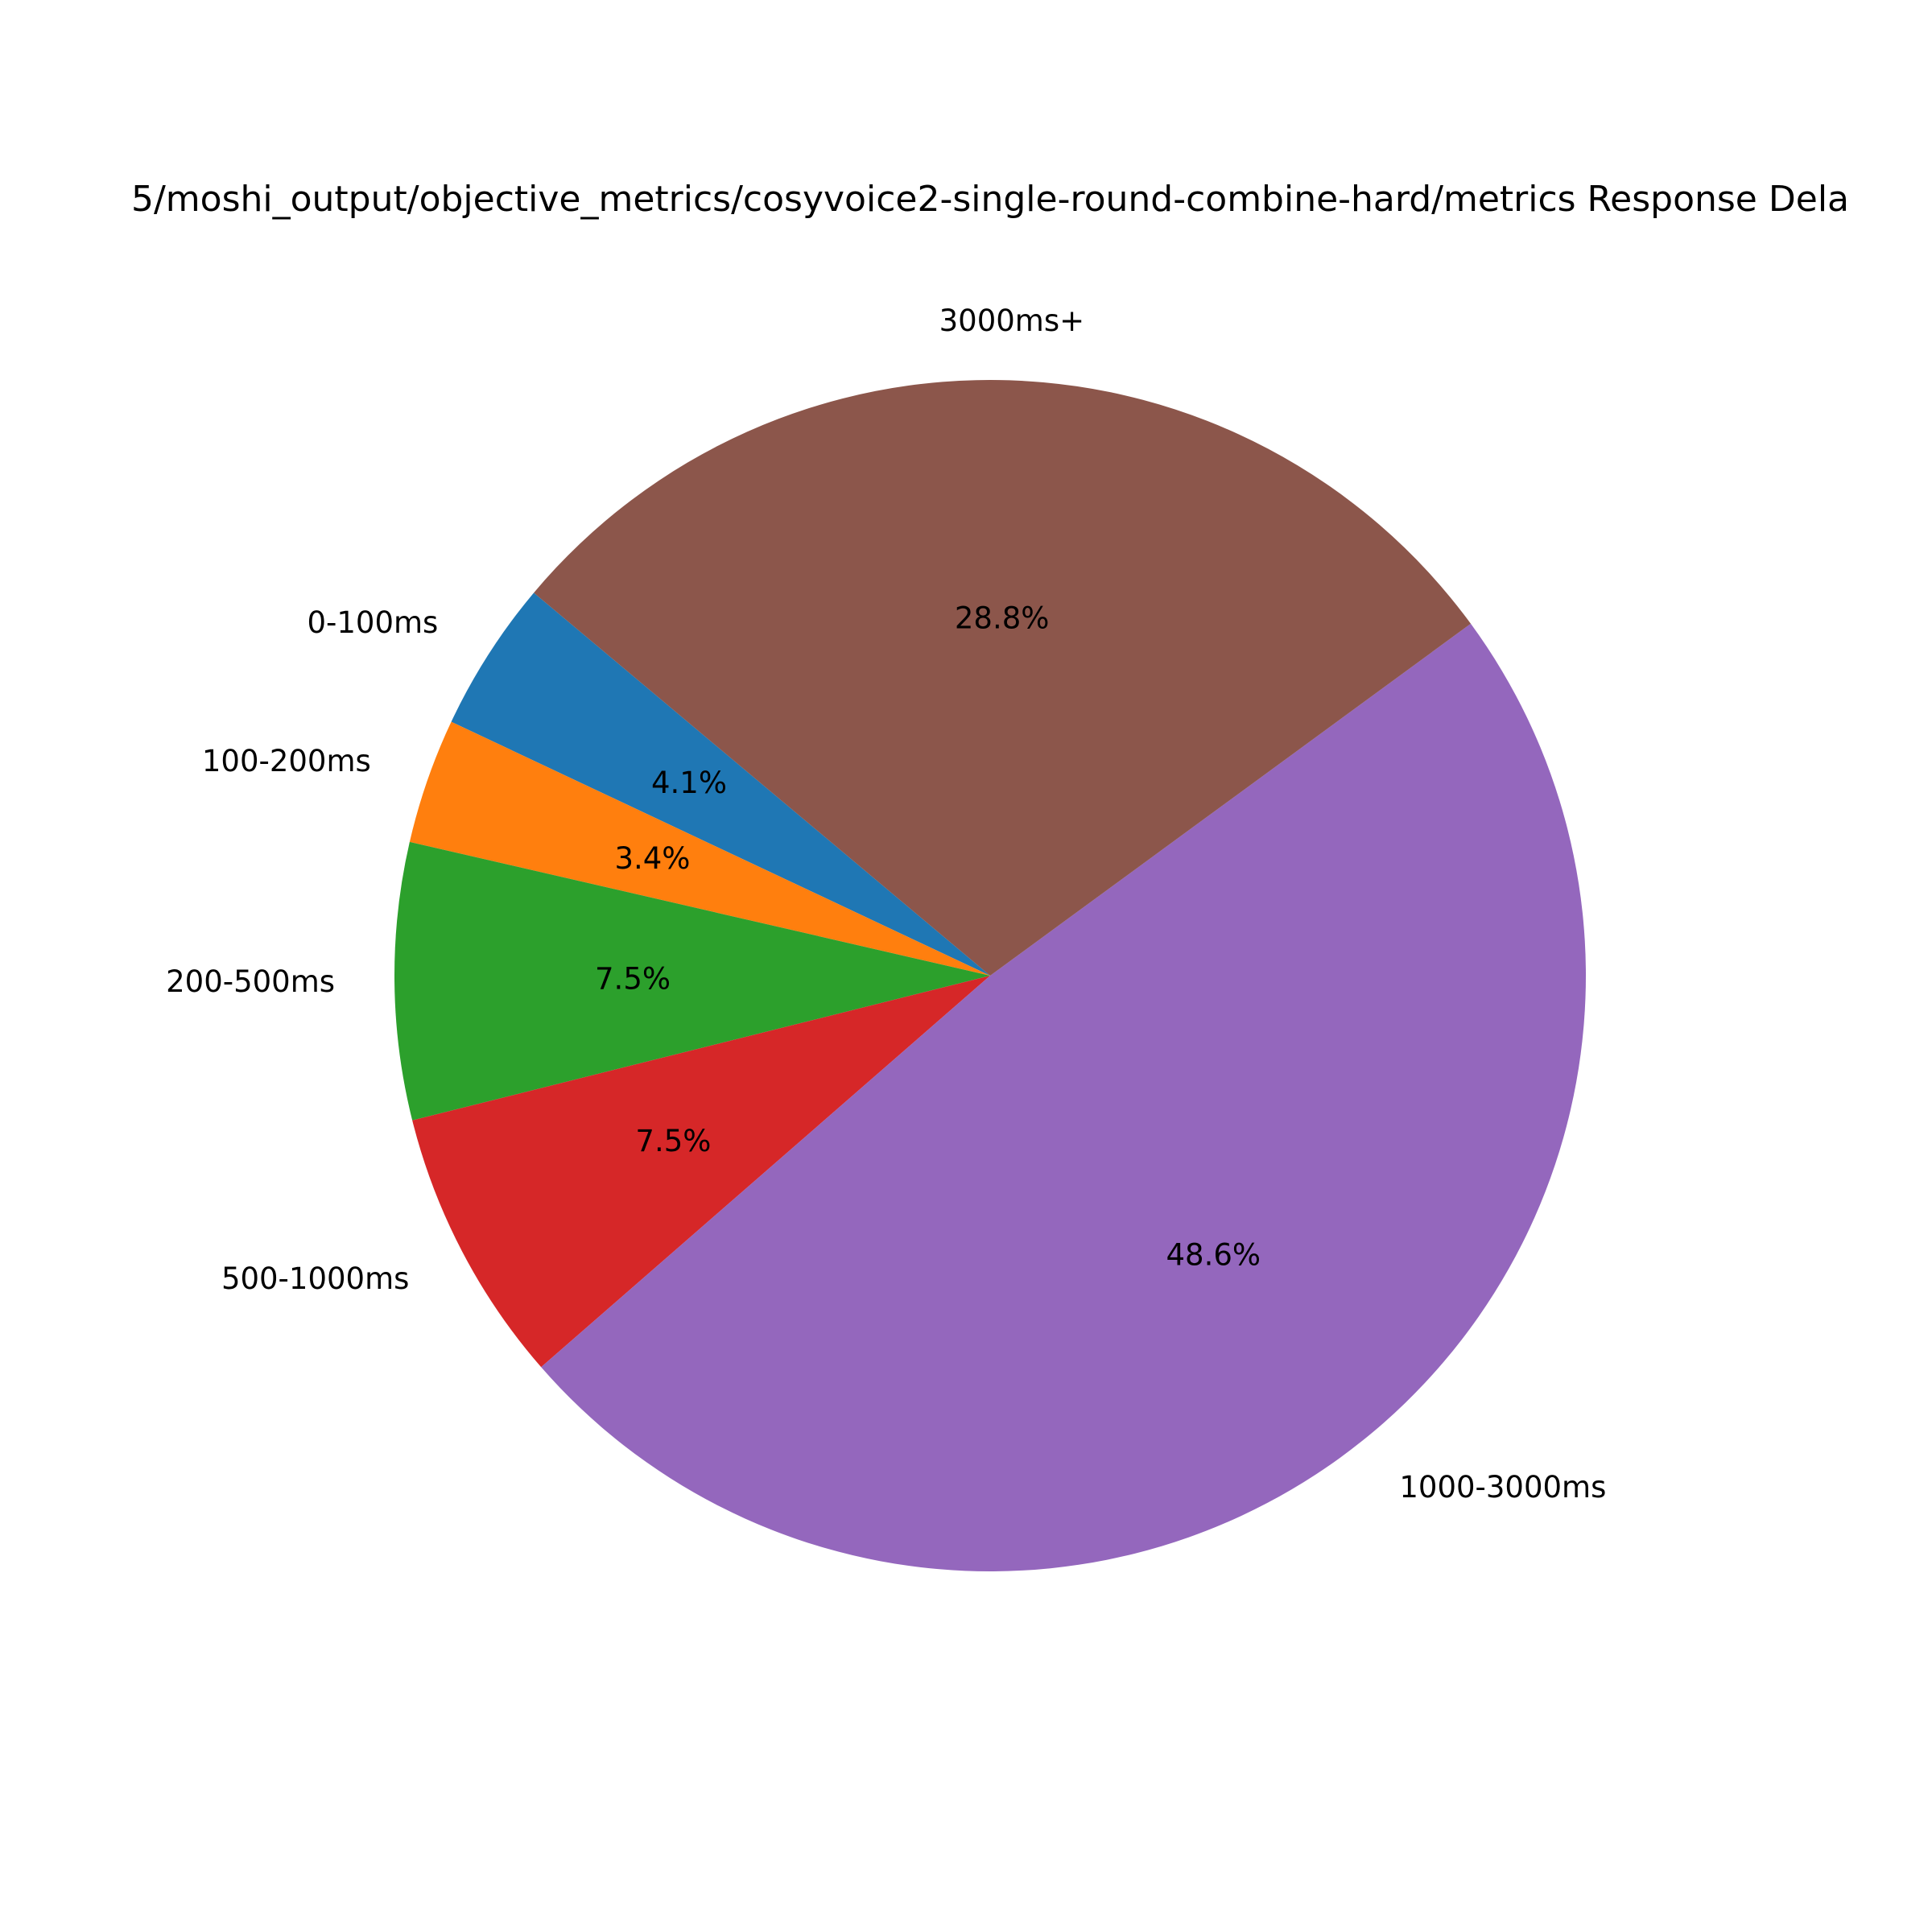 The image size is (1932, 1932). Describe the element at coordinates (699, 848) in the screenshot. I see `pie-slice-100-200ms` at that location.